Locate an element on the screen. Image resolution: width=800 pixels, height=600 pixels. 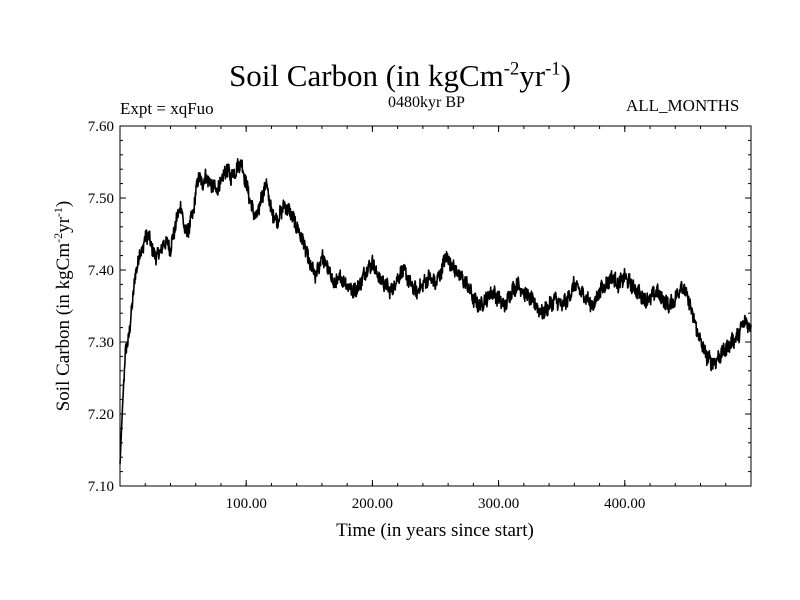
x-axis-label: Time (in years since start) is located at coordinates (435, 530).